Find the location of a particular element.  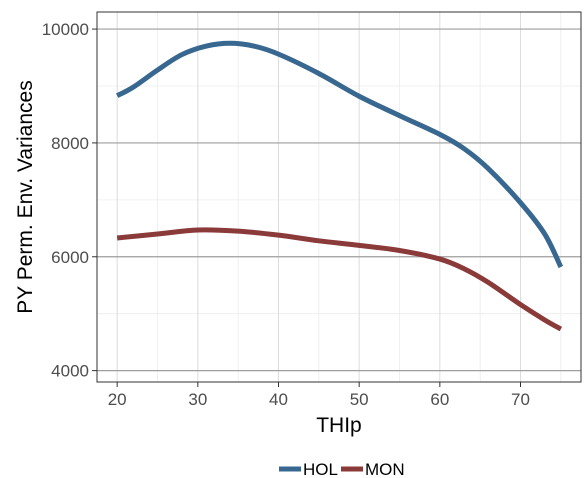

x-tick-label: 20 is located at coordinates (117, 399).